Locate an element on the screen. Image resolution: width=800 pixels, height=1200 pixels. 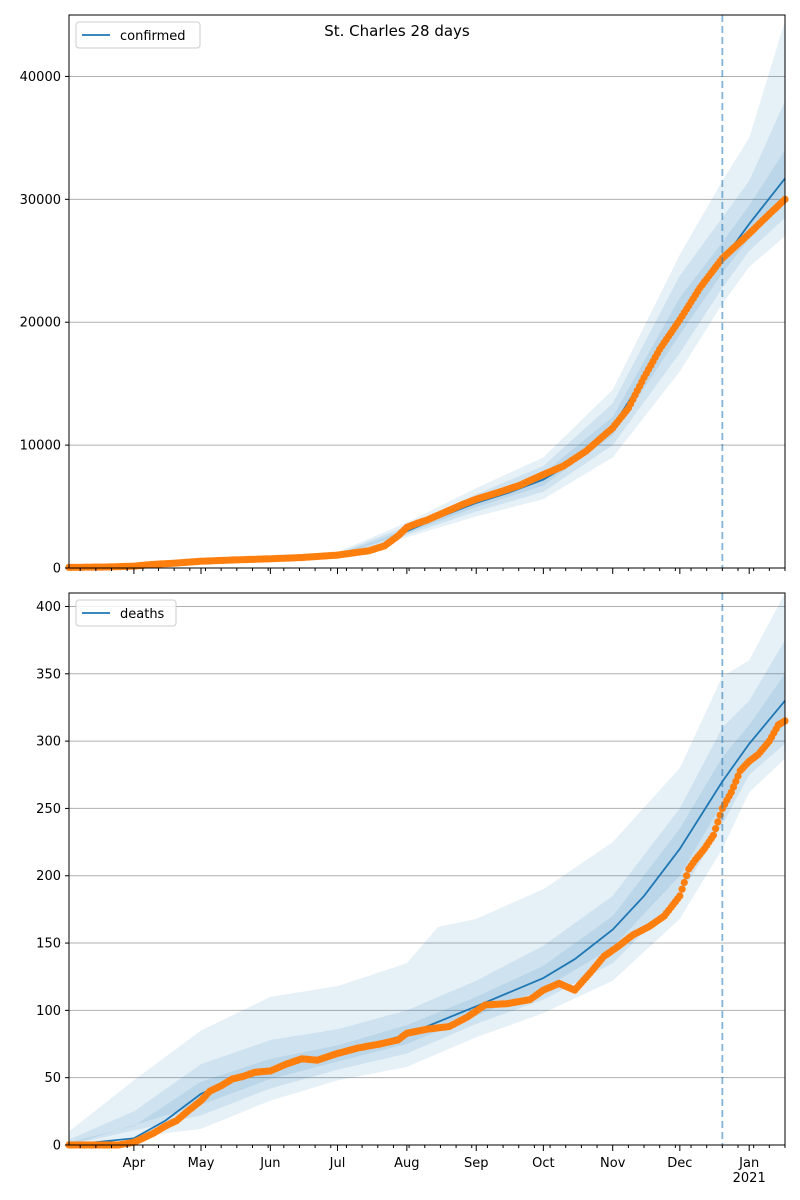
y-tick-label: 40000 is located at coordinates (40, 77).